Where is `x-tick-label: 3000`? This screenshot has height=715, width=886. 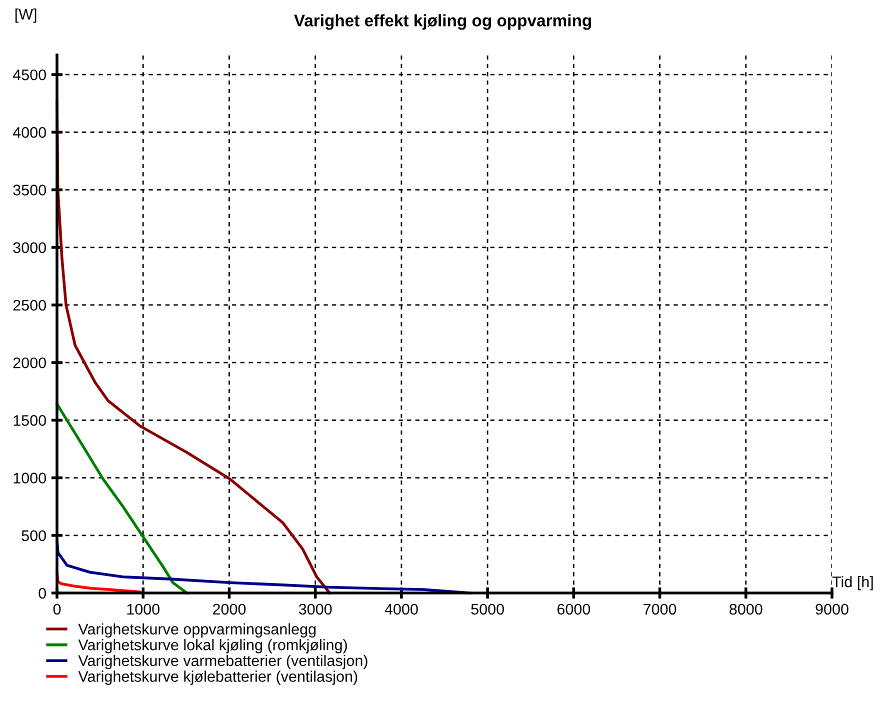
x-tick-label: 3000 is located at coordinates (315, 609).